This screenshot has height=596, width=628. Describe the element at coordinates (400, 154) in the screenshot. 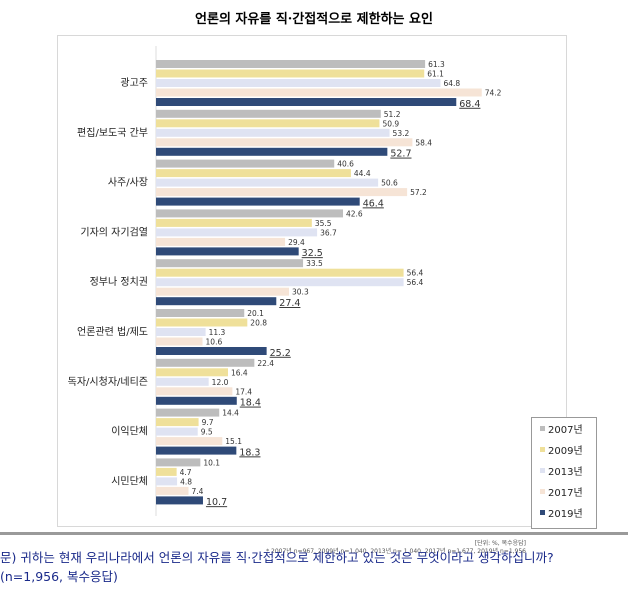

I see `data-label: 52.7` at that location.